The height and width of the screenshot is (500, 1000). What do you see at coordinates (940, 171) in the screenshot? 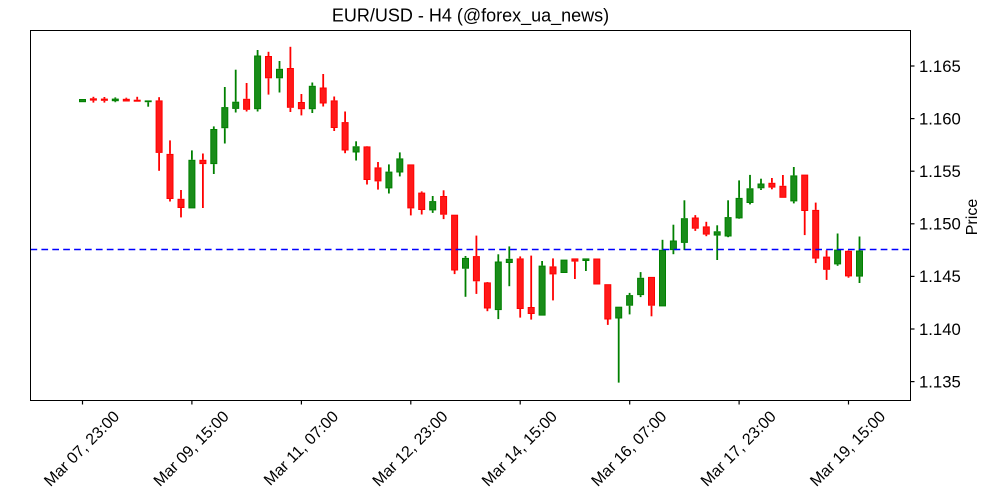
I see `svg-text: 1.155` at bounding box center [940, 171].